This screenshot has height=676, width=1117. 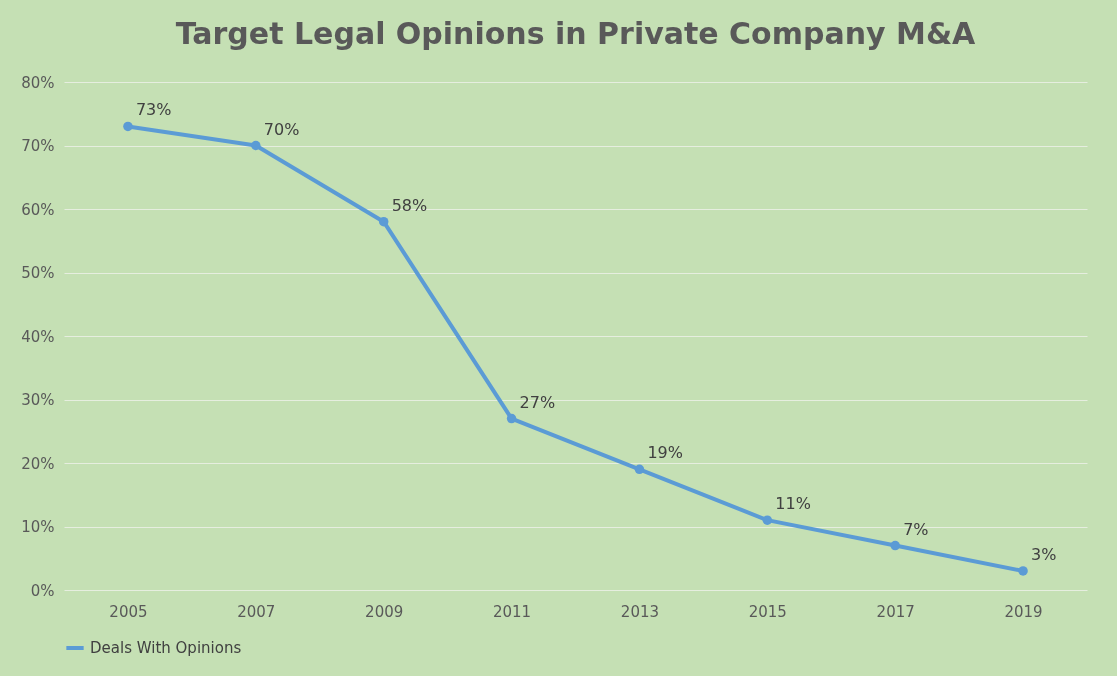 What do you see at coordinates (537, 402) in the screenshot?
I see `data-label: 27%` at bounding box center [537, 402].